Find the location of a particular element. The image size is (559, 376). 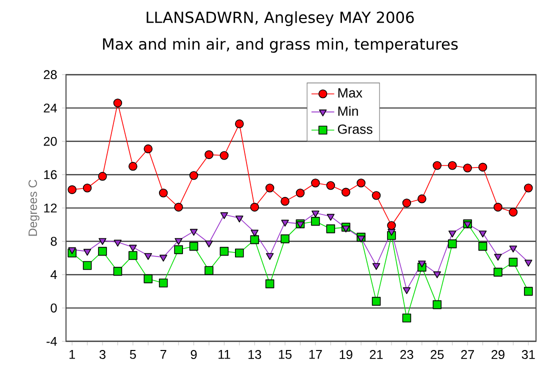

chart-title: LLANSADWRN, Anglesey MAY 2006 is located at coordinates (280, 18).